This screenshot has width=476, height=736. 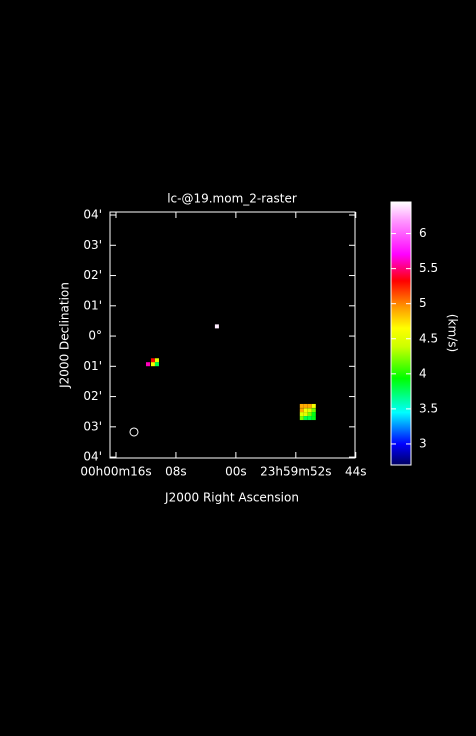 What do you see at coordinates (423, 303) in the screenshot?
I see `colorbar-tick-label: 5` at bounding box center [423, 303].